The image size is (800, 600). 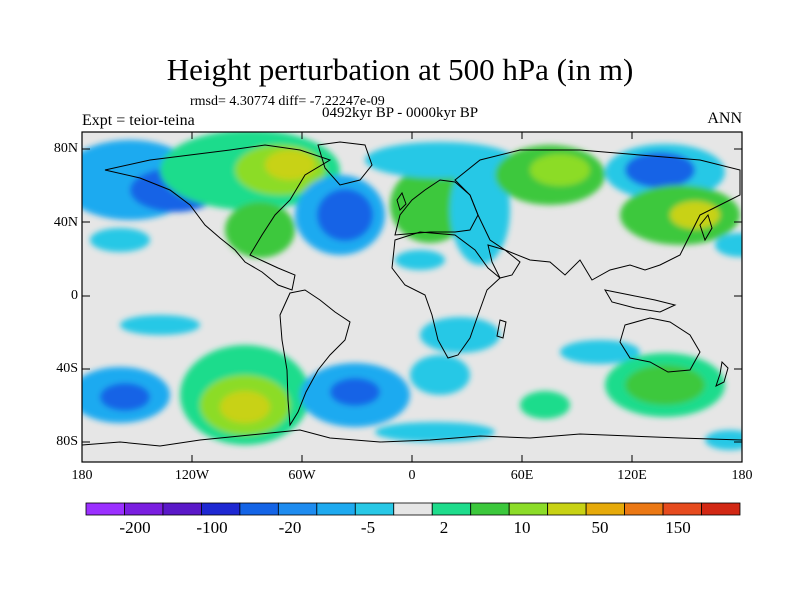 I want to click on antarctica-outline, so click(x=412, y=438).